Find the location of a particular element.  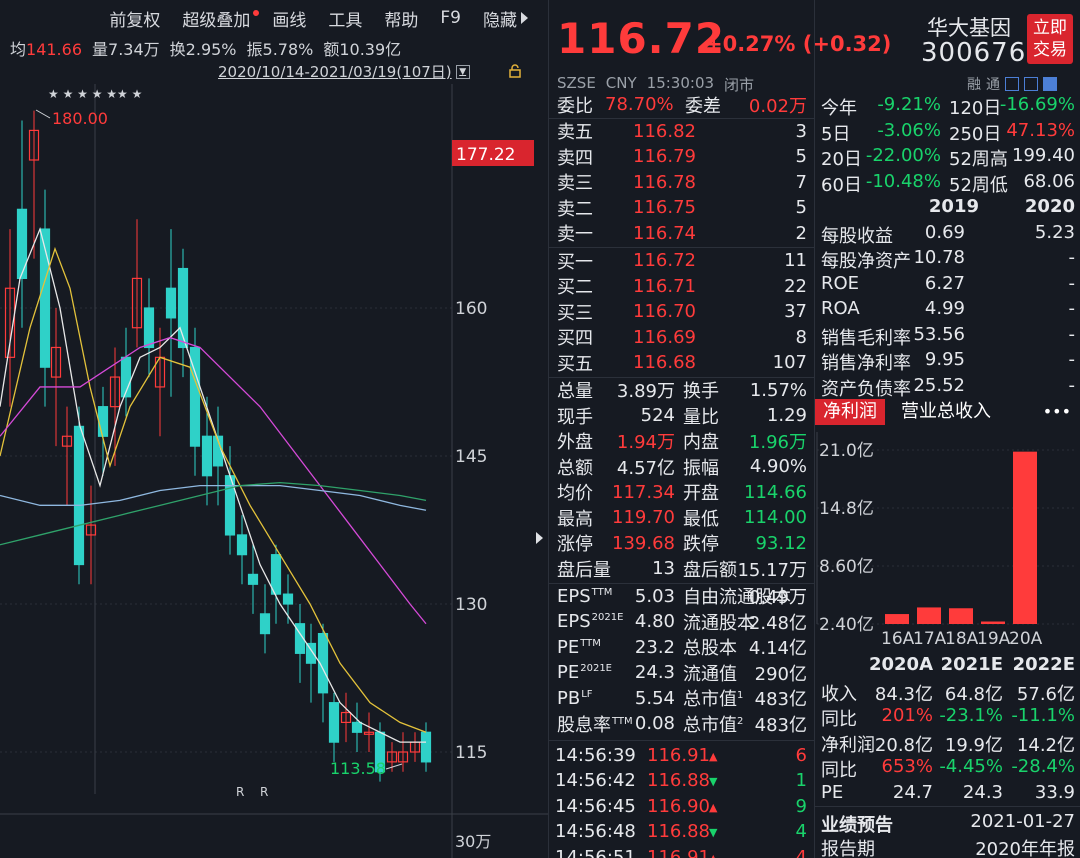

valuation-value: 290亿 is located at coordinates (780, 674).